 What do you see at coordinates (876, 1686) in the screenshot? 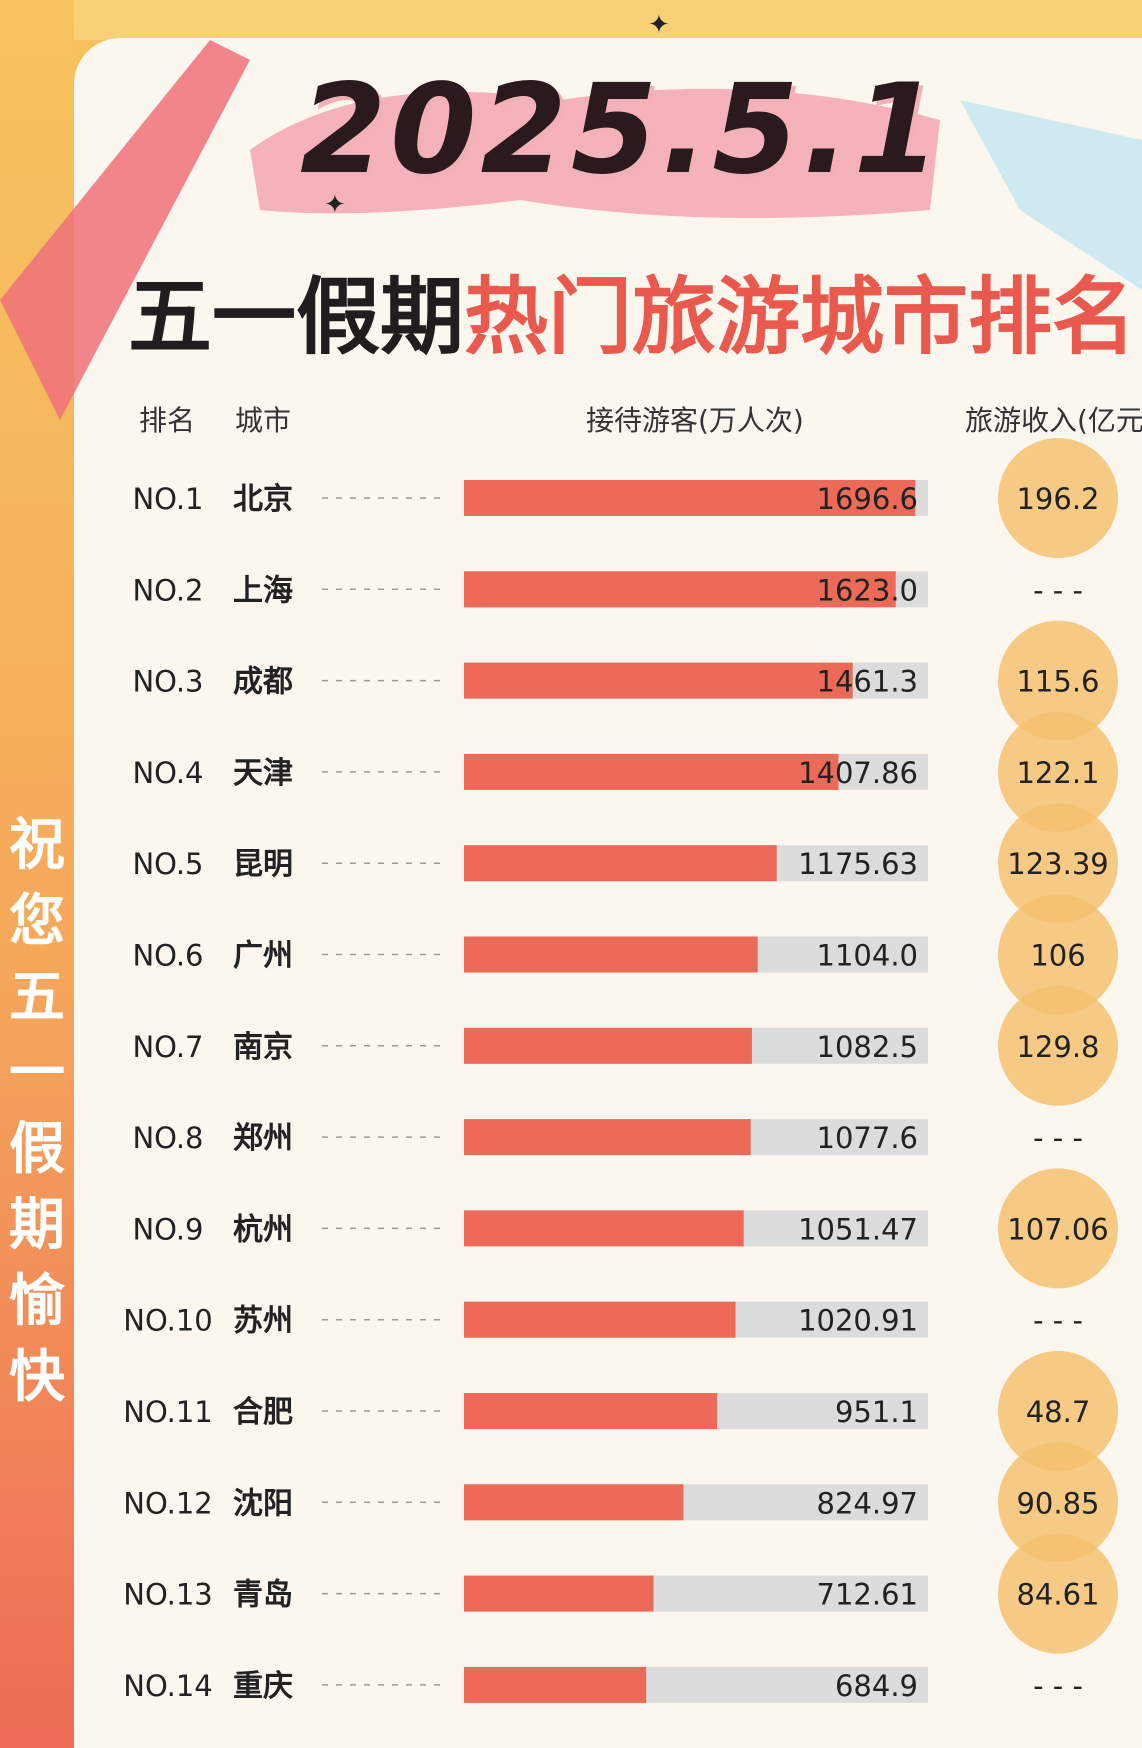
I see `value-label: 684.9` at bounding box center [876, 1686].